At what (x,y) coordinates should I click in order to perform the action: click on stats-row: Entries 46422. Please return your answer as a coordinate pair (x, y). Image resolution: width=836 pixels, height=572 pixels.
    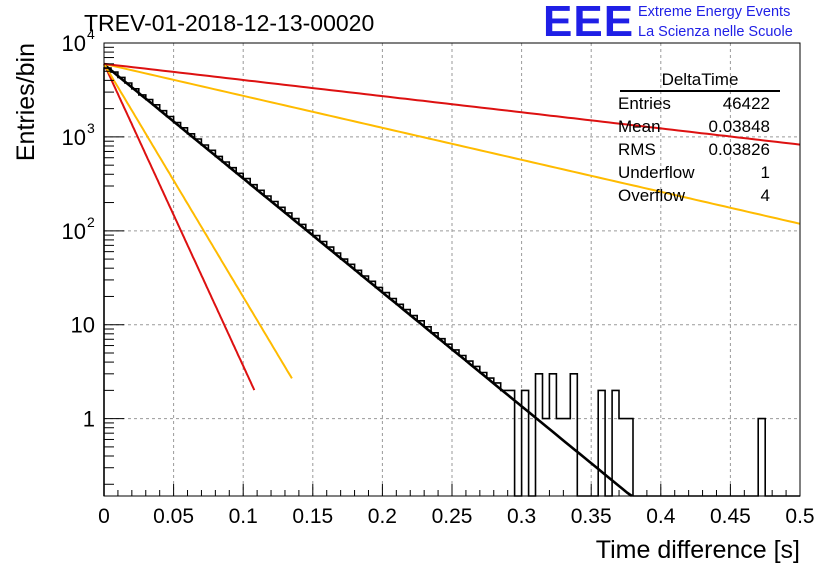
    Looking at the image, I should click on (697, 103).